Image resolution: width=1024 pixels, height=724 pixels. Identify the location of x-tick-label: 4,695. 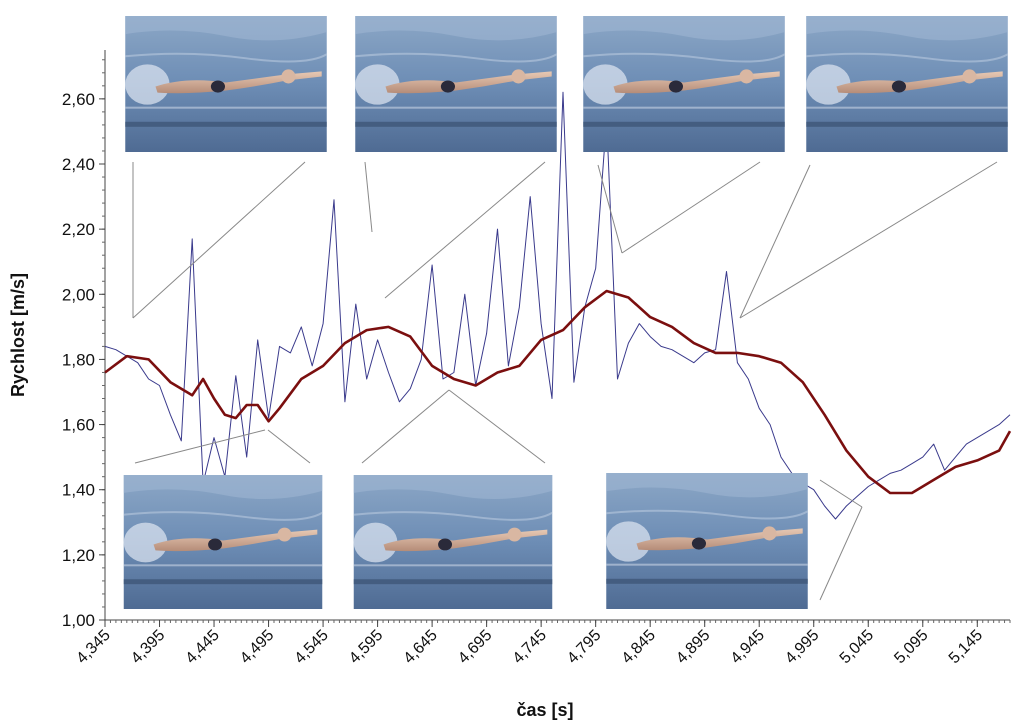
(475, 647).